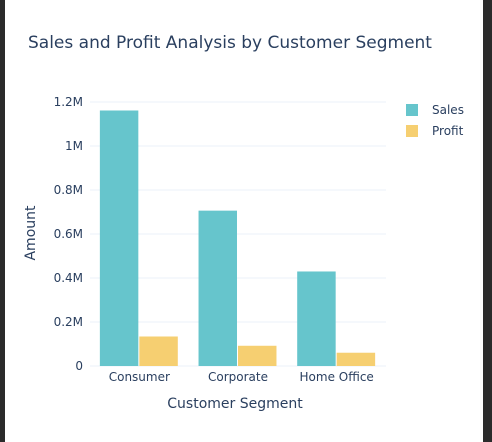  Describe the element at coordinates (68, 102) in the screenshot. I see `y-tick-label: 1.2M` at that location.